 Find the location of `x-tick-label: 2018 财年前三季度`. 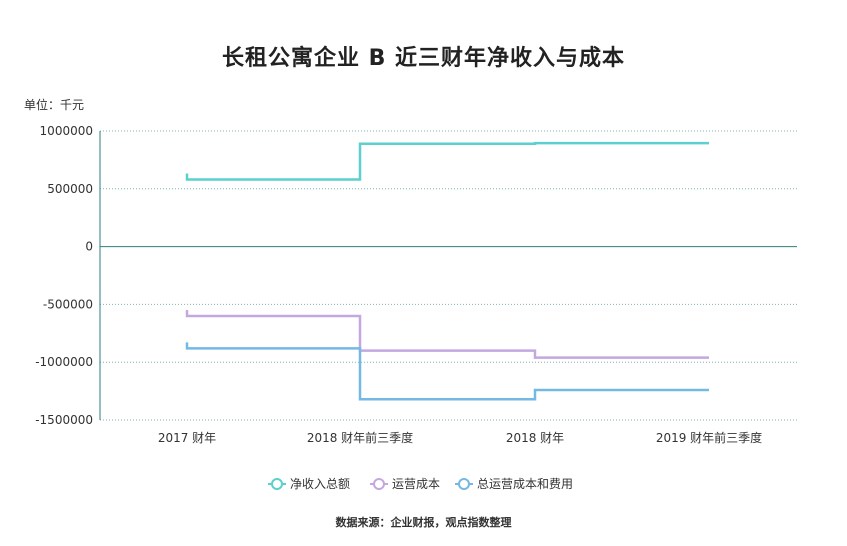

x-tick-label: 2018 财年前三季度 is located at coordinates (360, 437).